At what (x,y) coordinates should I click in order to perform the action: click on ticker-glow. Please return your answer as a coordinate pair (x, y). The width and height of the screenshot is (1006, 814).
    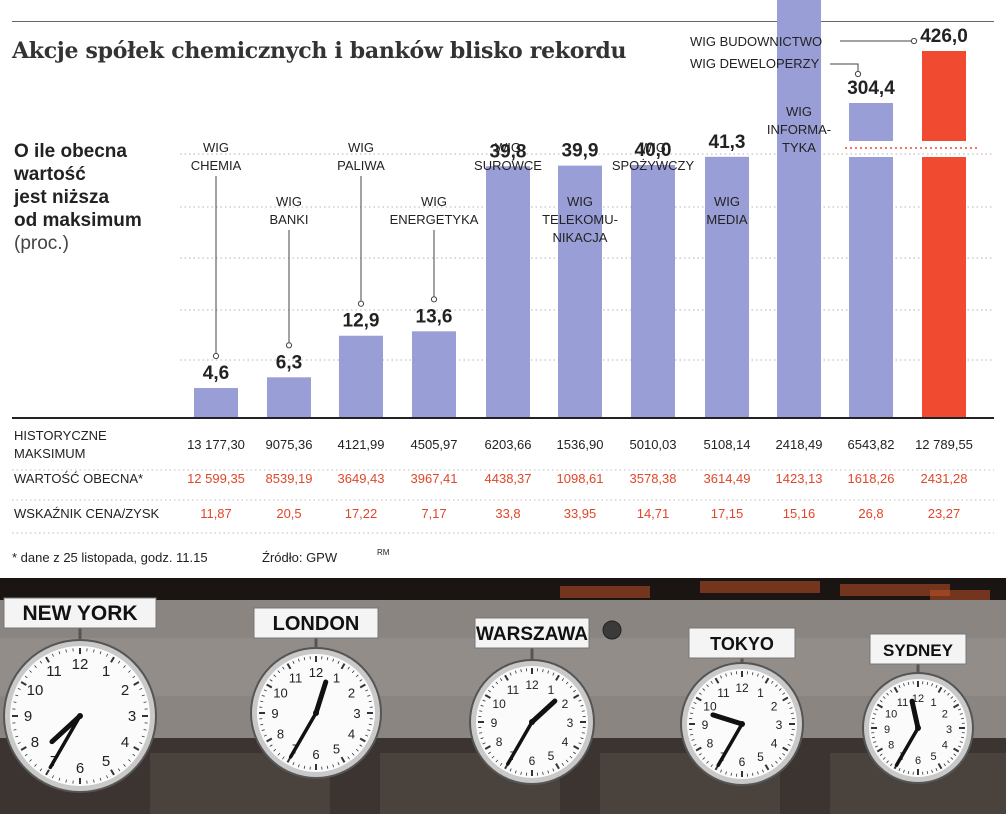
    Looking at the image, I should click on (895, 590).